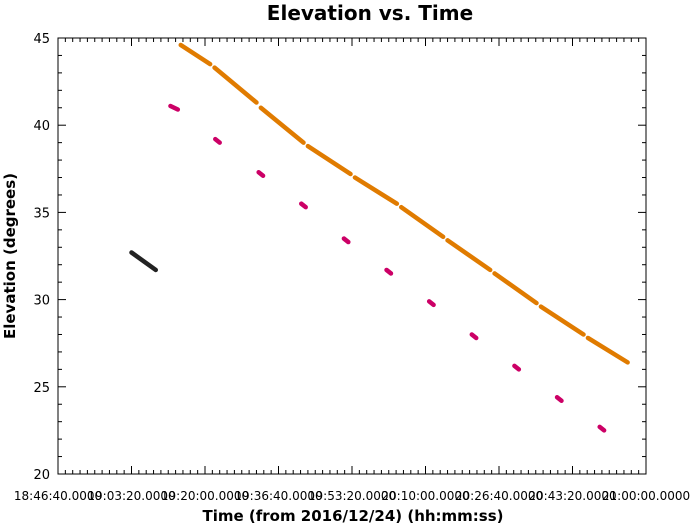 This screenshot has width=695, height=526. I want to click on chart-title: Elevation vs. Time, so click(370, 13).